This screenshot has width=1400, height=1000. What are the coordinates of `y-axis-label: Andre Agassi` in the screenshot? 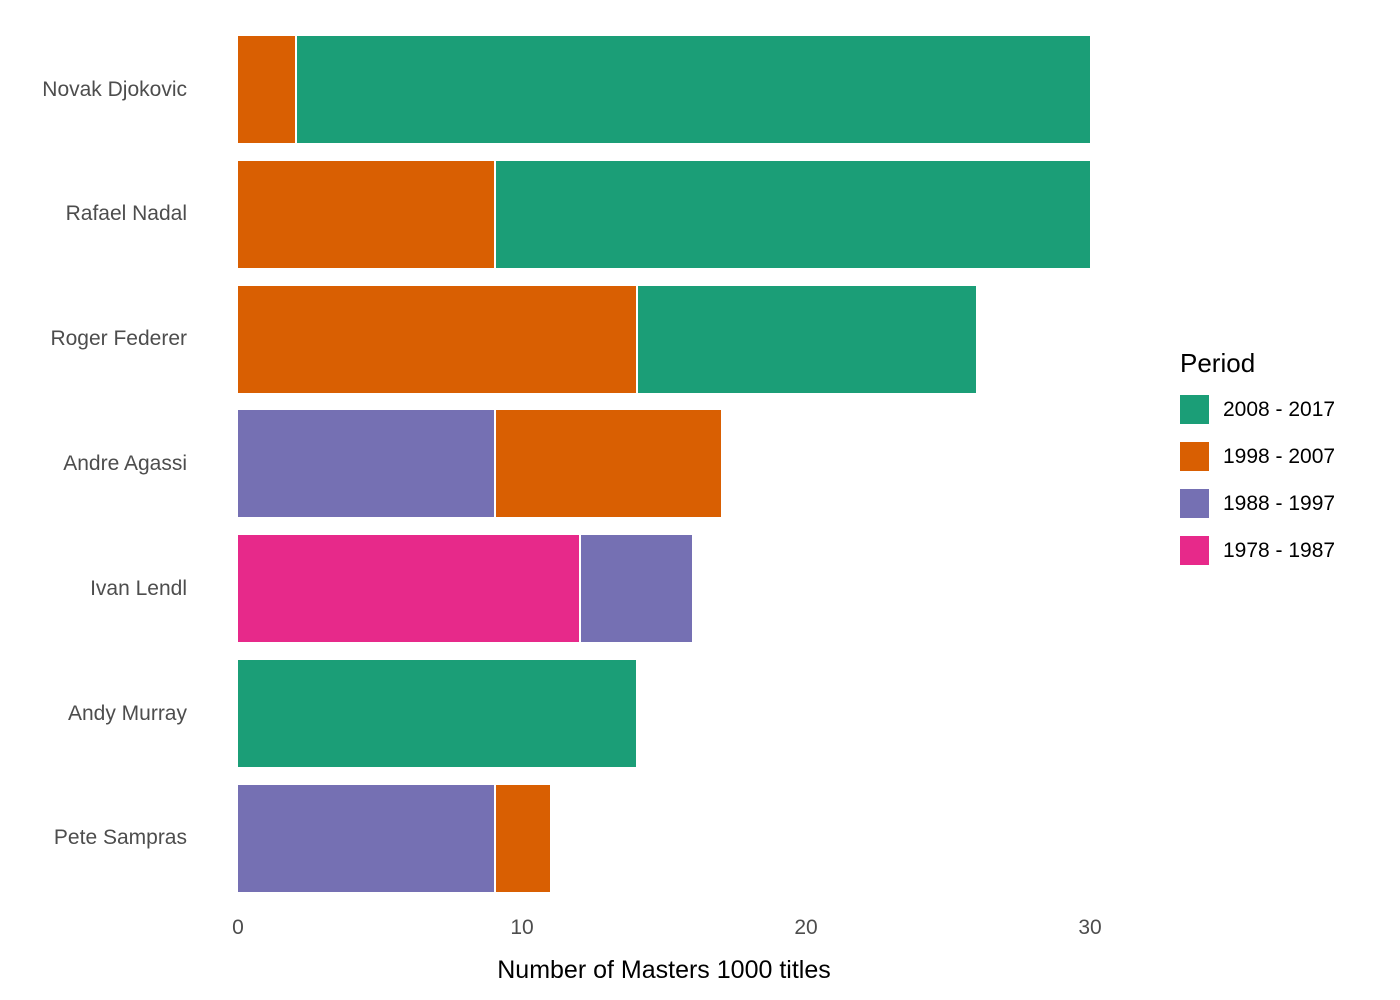 It's located at (125, 463).